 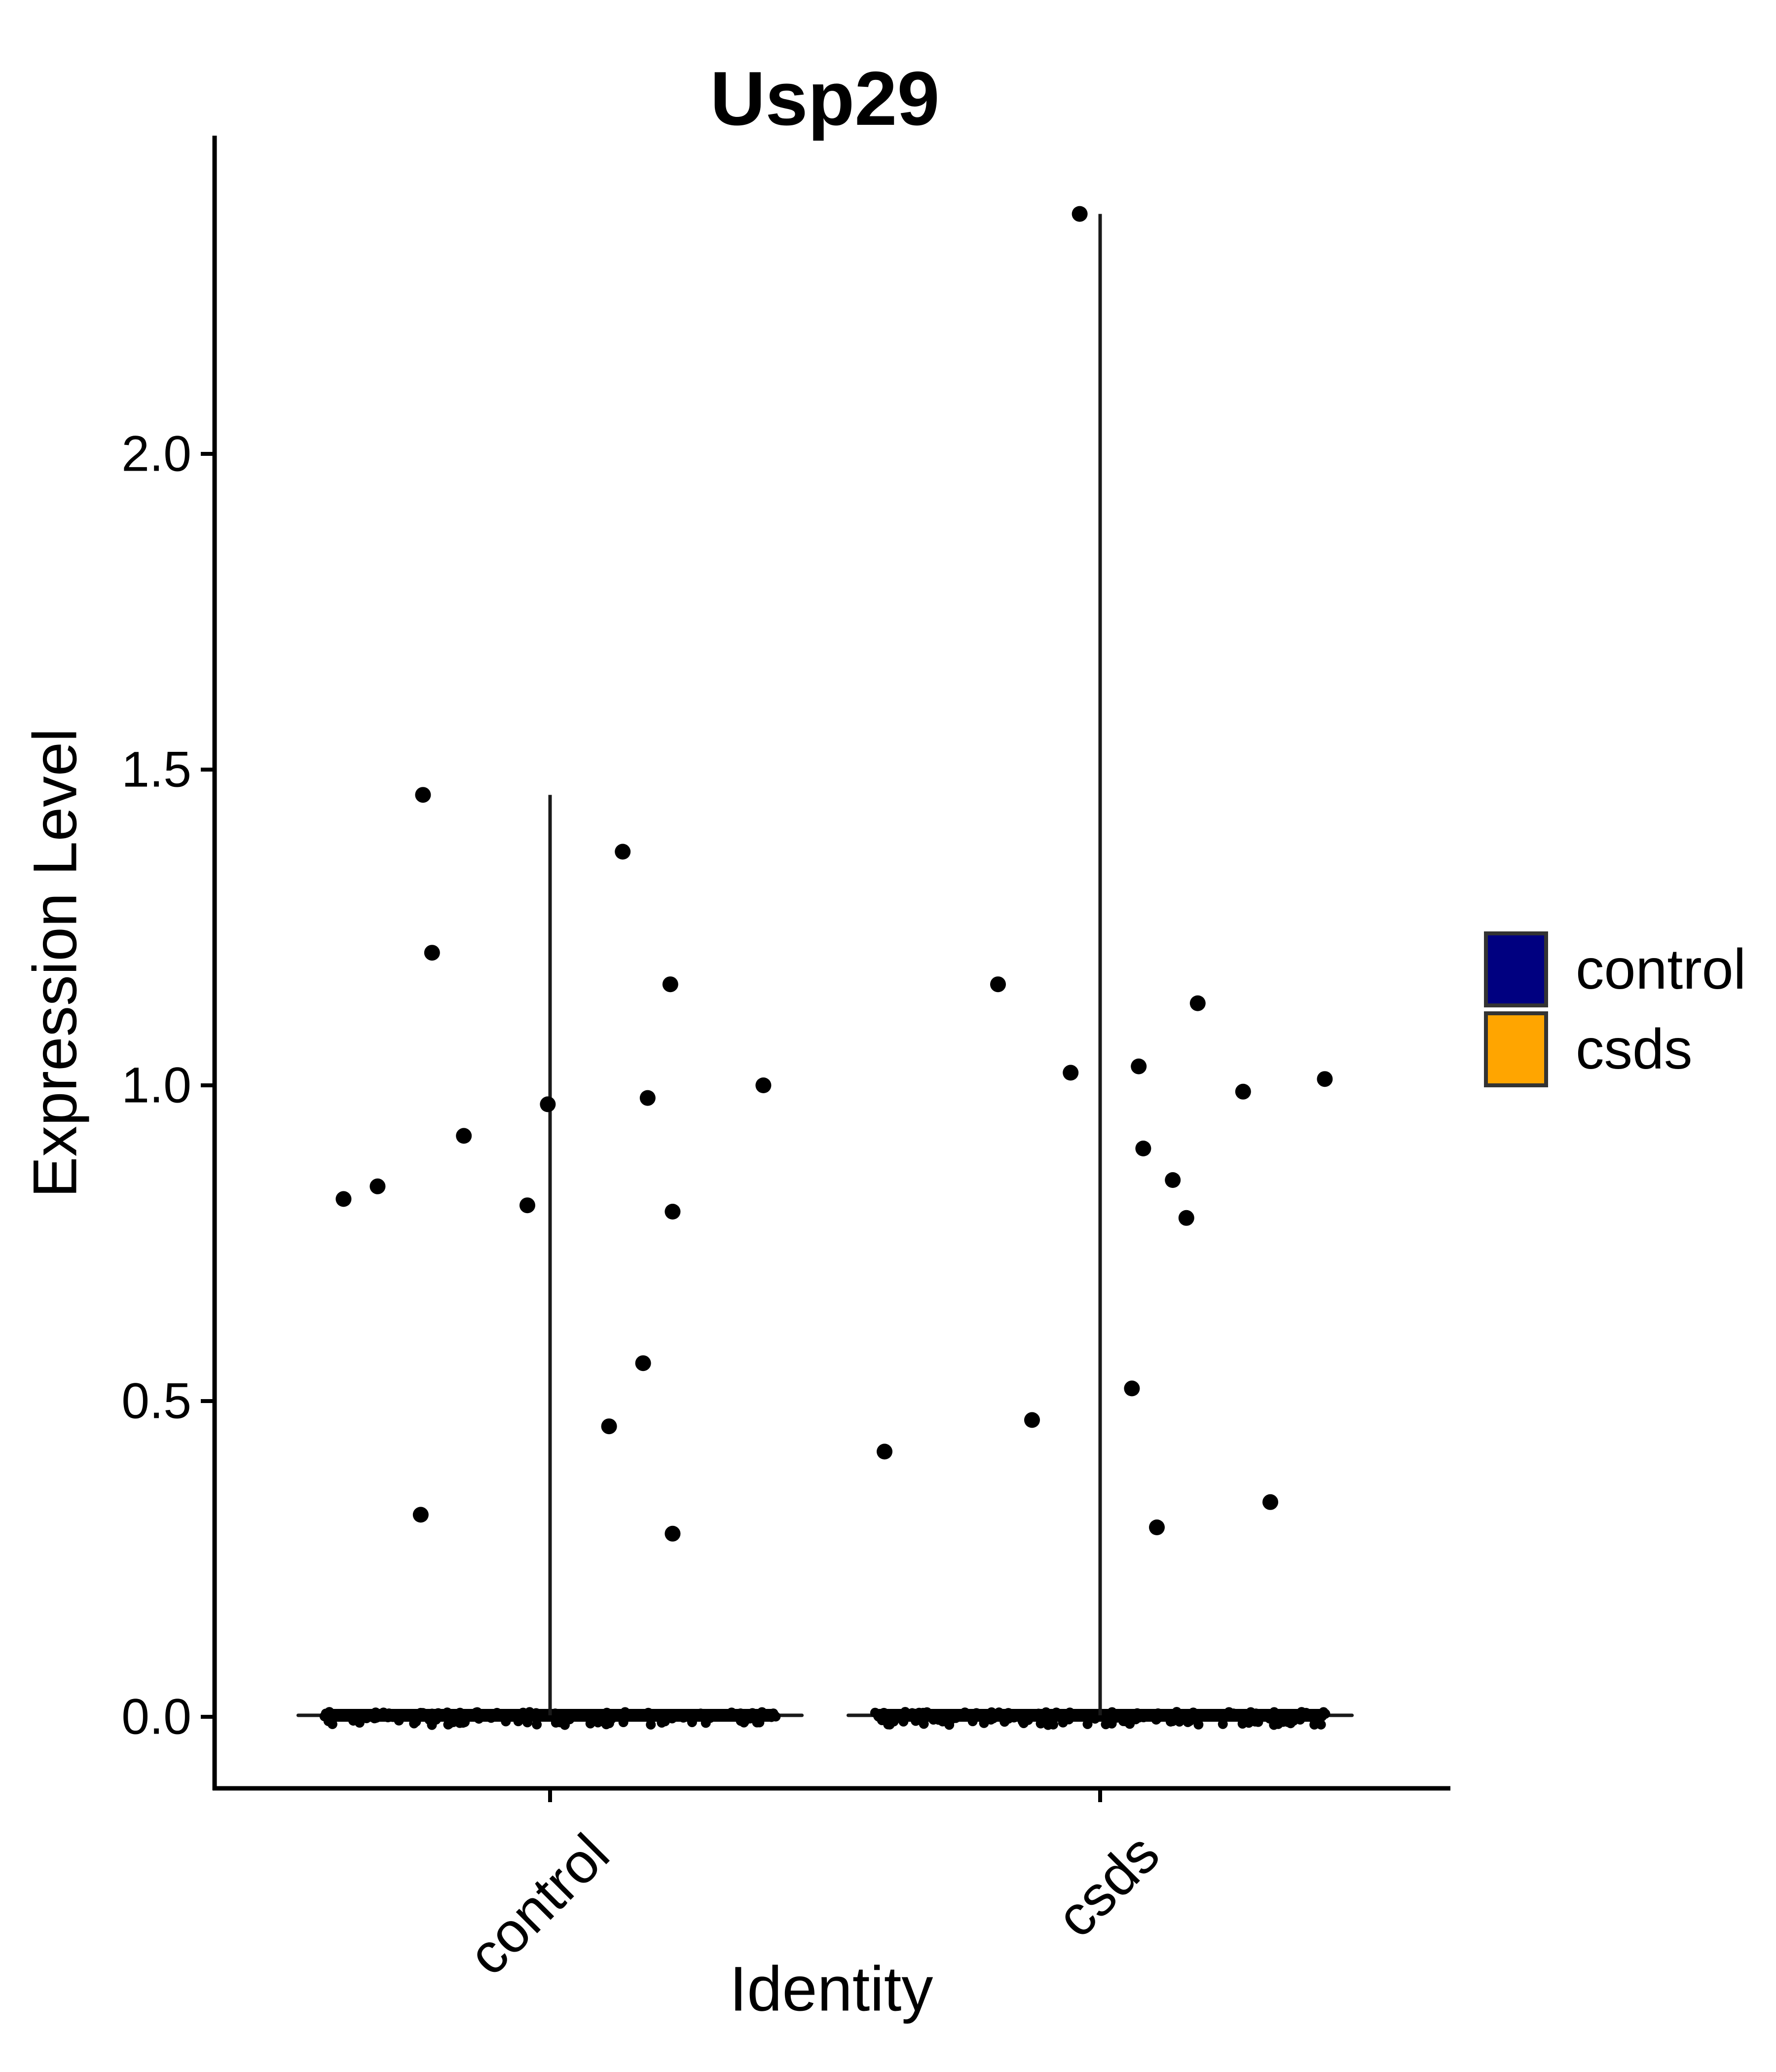 I want to click on legend: control csds, so click(x=1615, y=1009).